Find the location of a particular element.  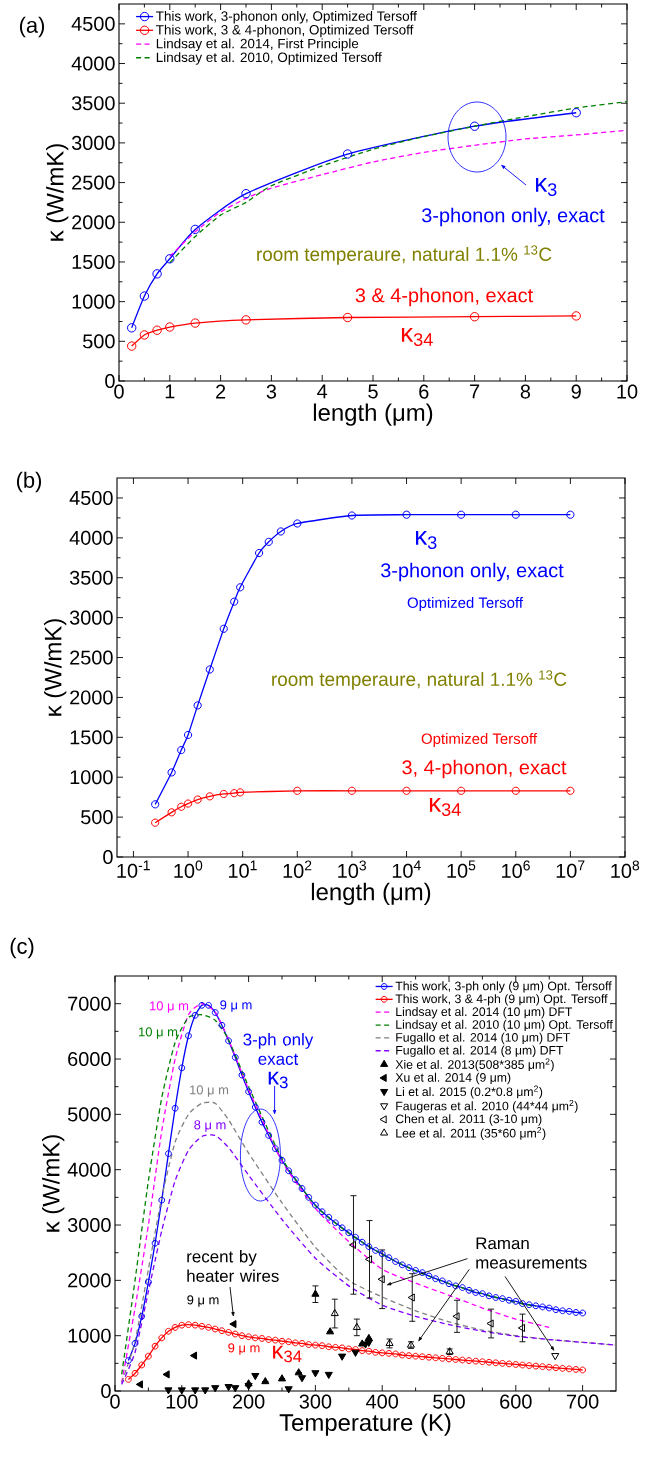

legend-label: Xie et al. 2013(508*385 μm$^{2}$) is located at coordinates (474, 1065).